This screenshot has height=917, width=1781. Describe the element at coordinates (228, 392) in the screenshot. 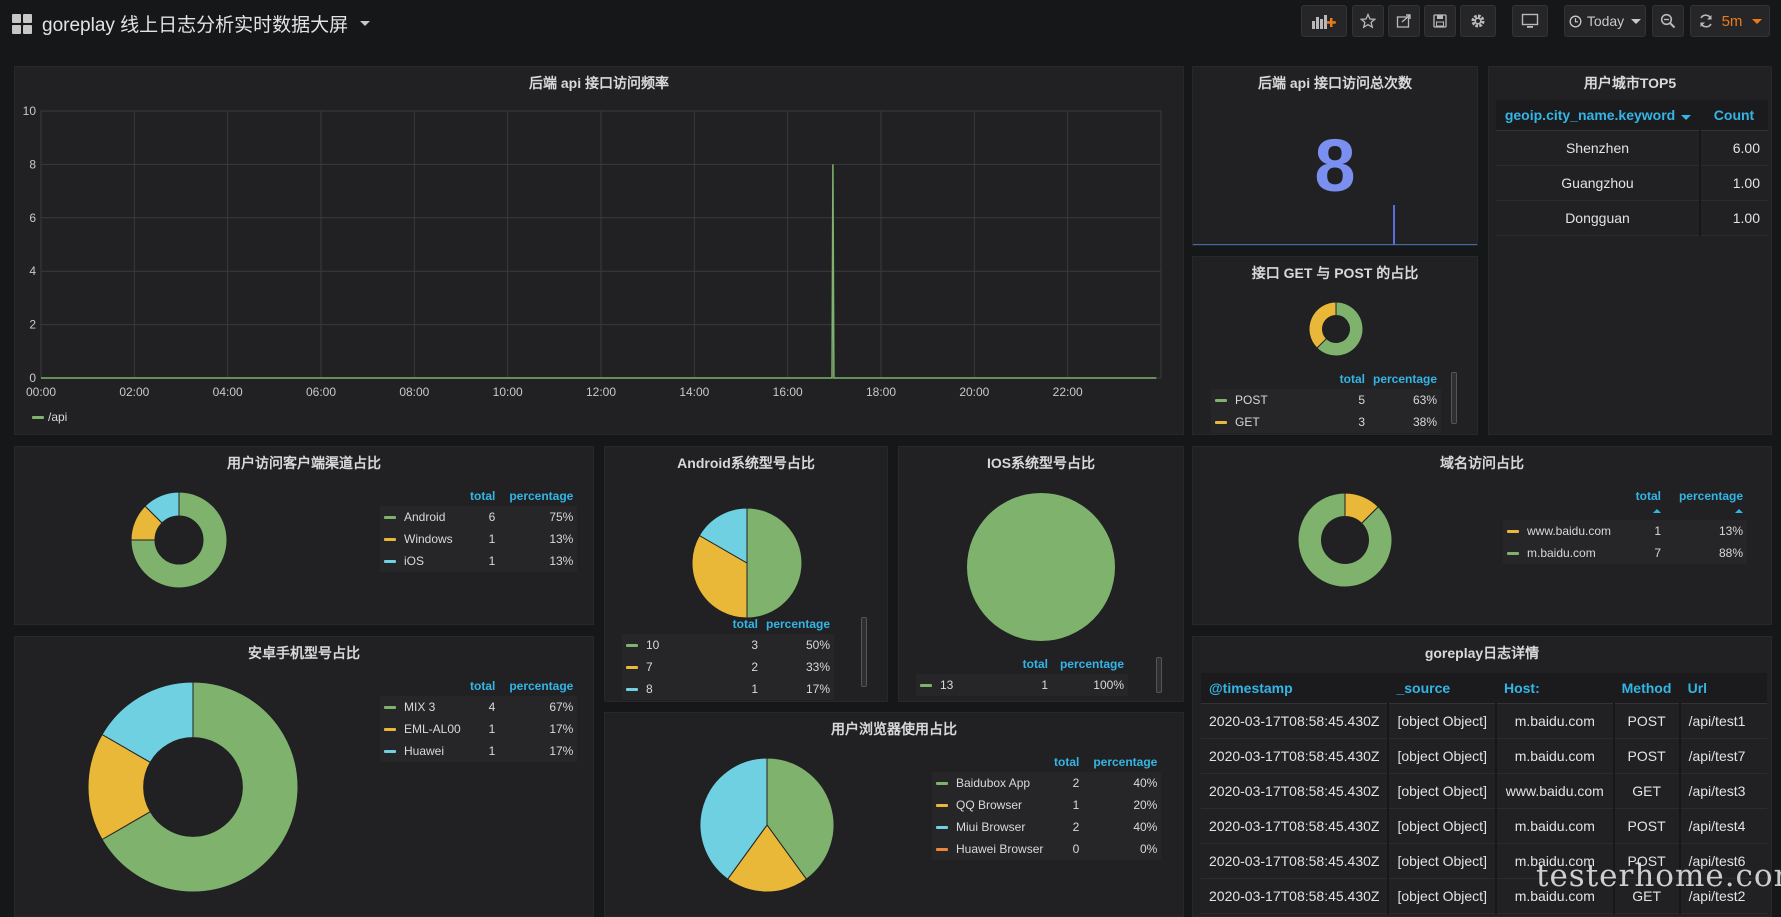

I see `x-tick-label: 04:00` at that location.